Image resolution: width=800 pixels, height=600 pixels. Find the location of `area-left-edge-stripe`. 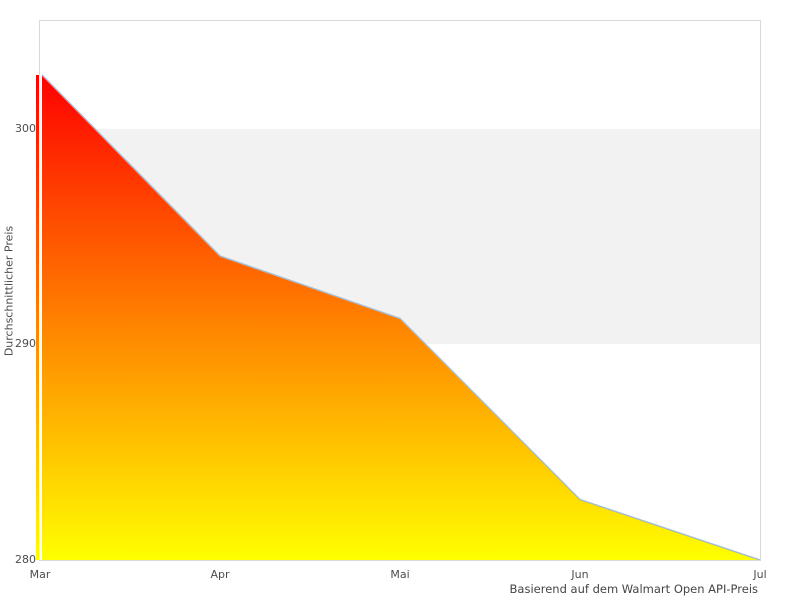

area-left-edge-stripe is located at coordinates (37, 317).